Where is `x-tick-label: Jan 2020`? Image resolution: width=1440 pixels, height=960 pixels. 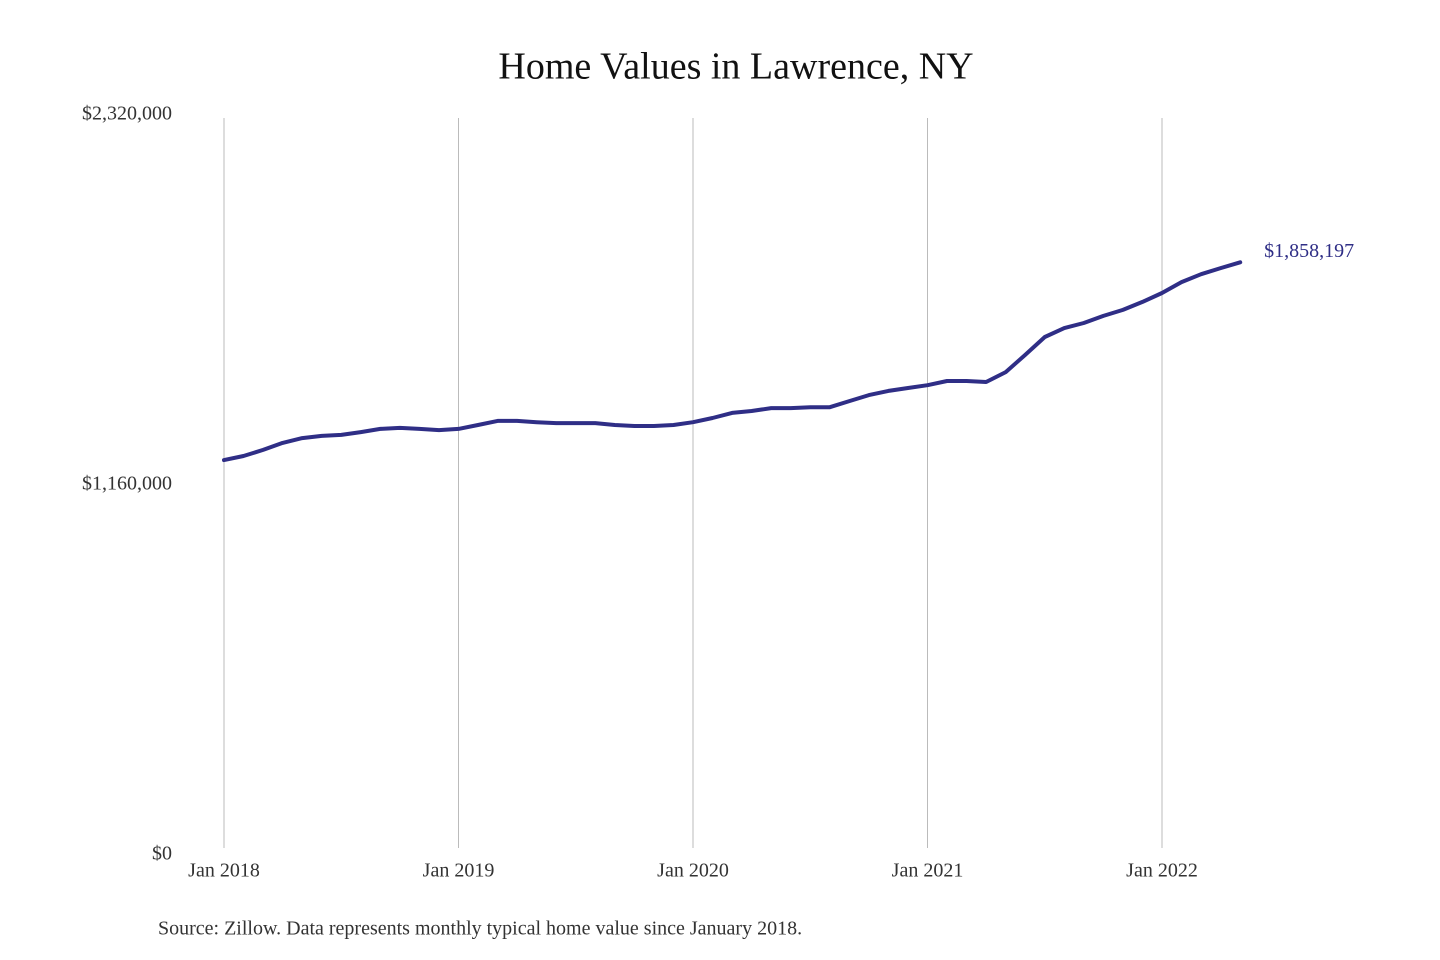
x-tick-label: Jan 2020 is located at coordinates (693, 871).